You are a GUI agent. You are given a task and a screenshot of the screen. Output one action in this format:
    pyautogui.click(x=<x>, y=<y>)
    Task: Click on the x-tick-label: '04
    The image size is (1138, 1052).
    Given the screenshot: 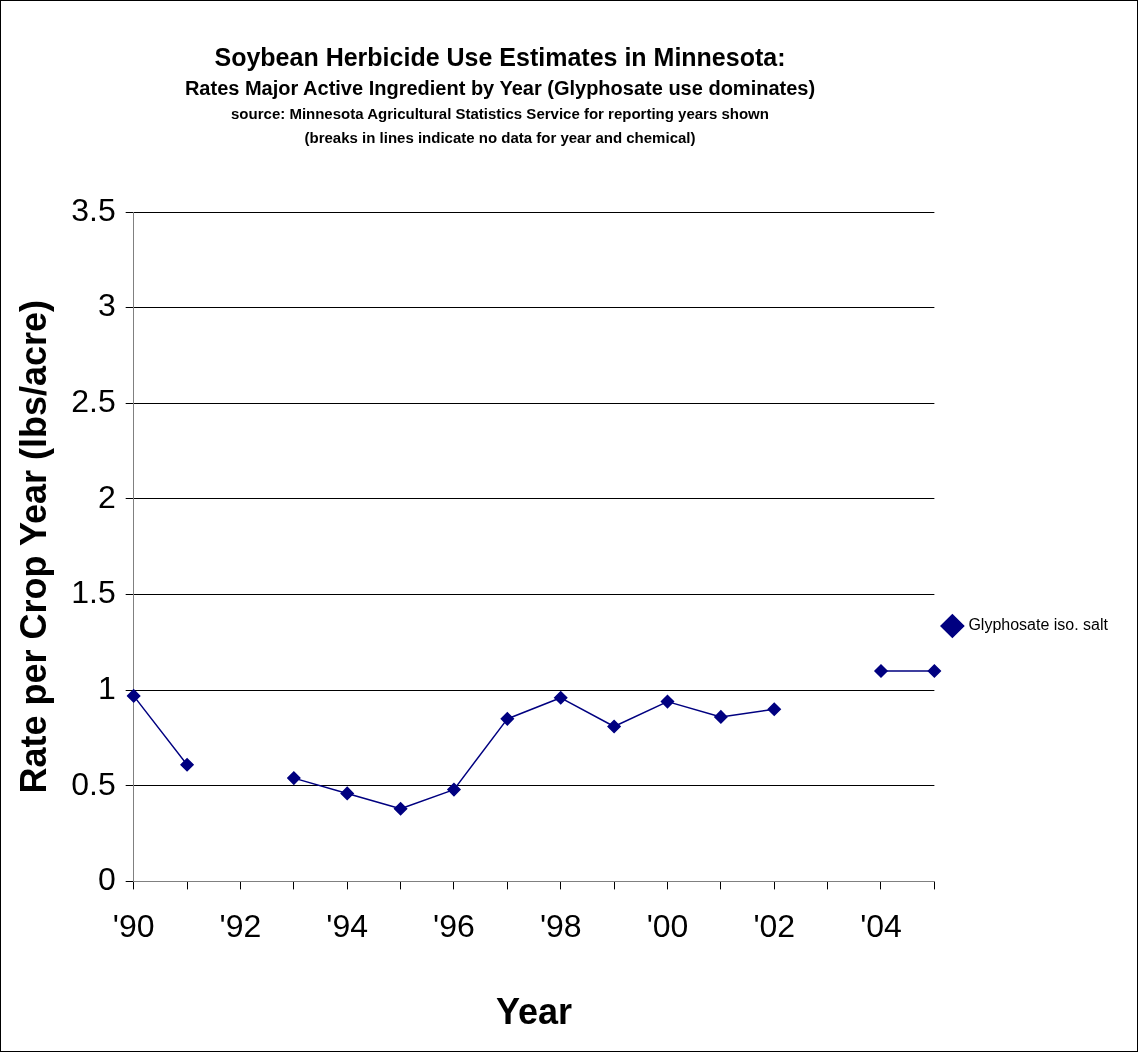 What is the action you would take?
    pyautogui.click(x=881, y=926)
    